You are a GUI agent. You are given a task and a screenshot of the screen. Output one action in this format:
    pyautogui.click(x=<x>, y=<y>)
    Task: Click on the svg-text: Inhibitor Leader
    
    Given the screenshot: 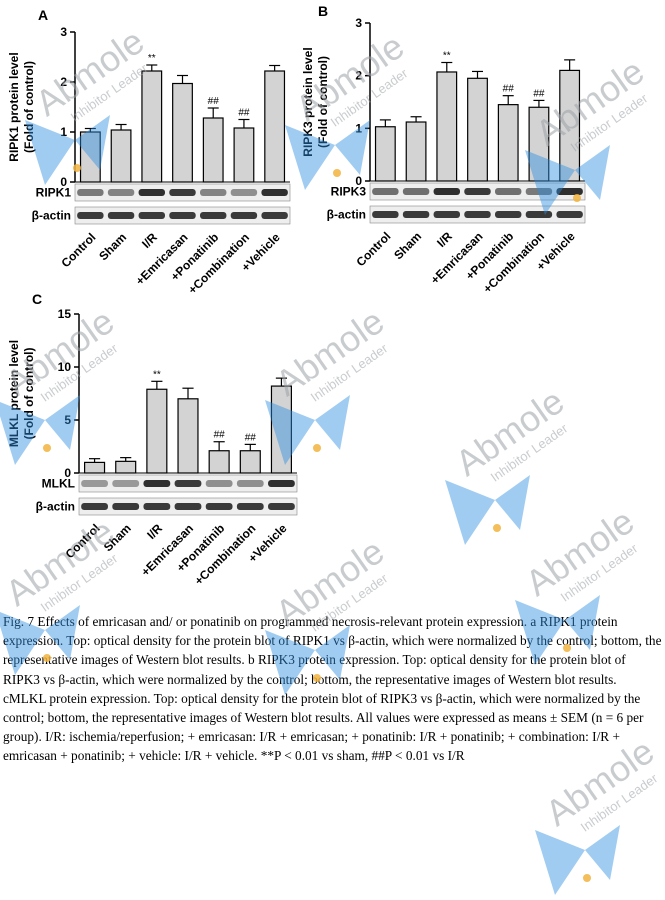 What is the action you would take?
    pyautogui.click(x=619, y=802)
    